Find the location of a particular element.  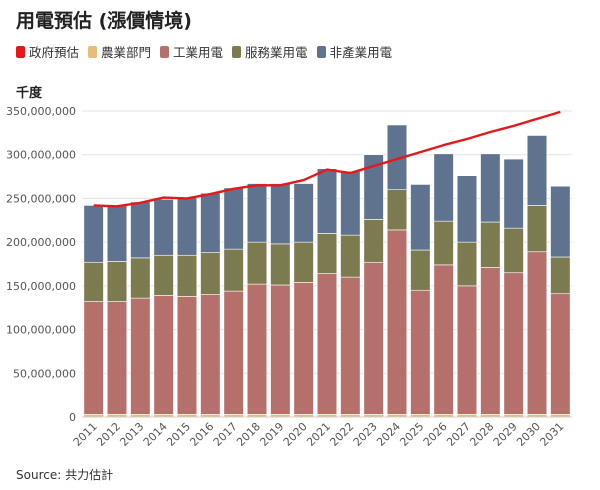

legend-item-residential: 非產業用電 is located at coordinates (354, 51).